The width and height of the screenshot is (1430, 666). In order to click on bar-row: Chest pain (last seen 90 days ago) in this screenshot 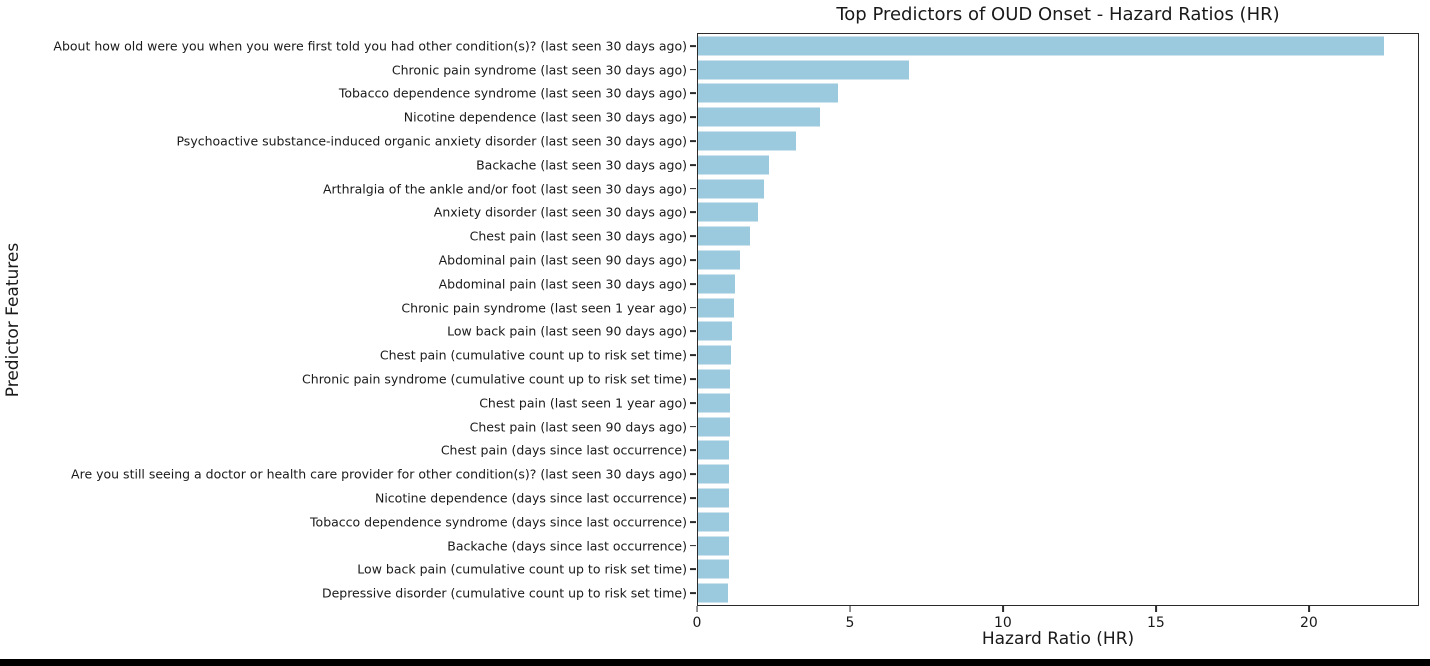, I will do `click(944, 427)`.